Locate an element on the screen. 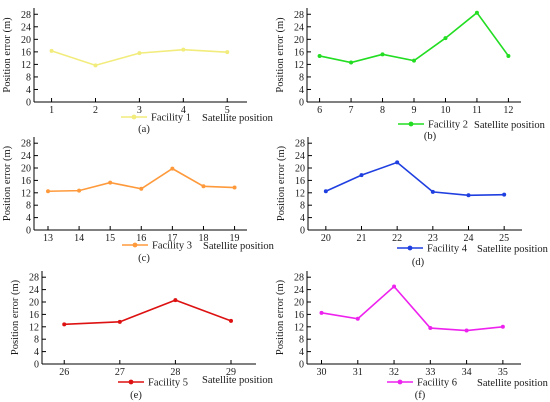 The width and height of the screenshot is (550, 402). legend-label: Facility 1 is located at coordinates (171, 118).